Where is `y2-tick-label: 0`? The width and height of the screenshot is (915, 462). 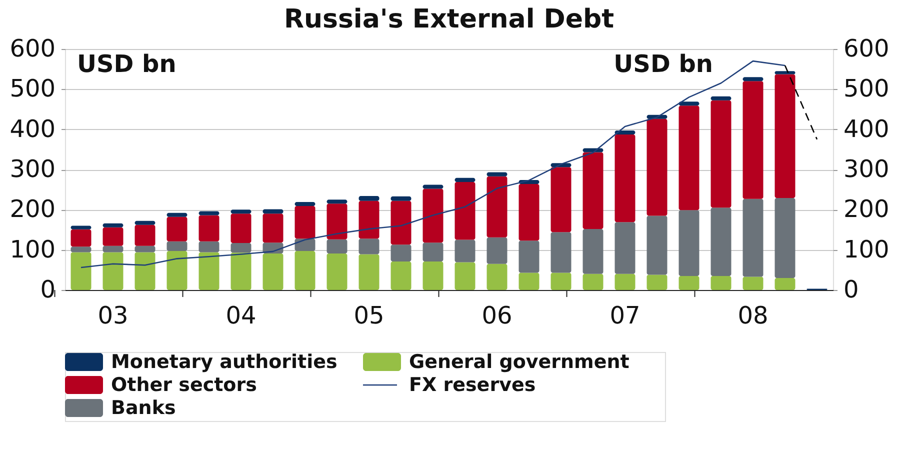
y2-tick-label: 0 is located at coordinates (851, 290).